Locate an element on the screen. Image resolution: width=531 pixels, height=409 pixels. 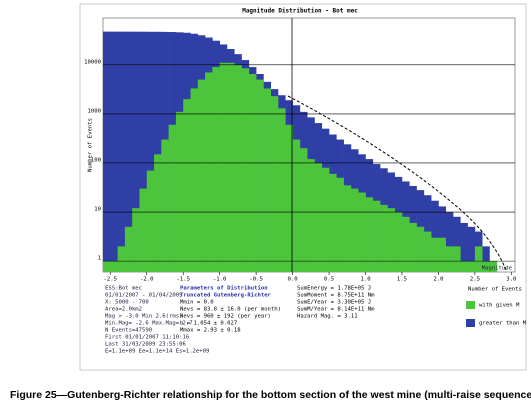
stat-line: Min.Mag= -2.6 Max.Mag= 2.7 is located at coordinates (149, 324).